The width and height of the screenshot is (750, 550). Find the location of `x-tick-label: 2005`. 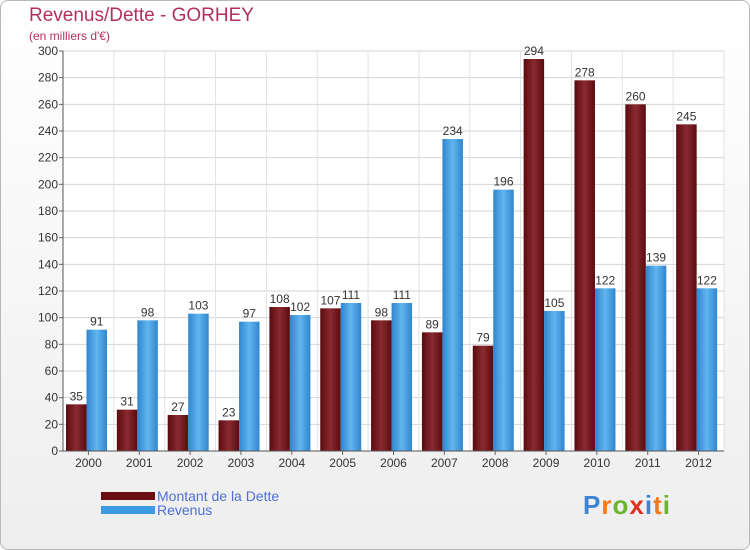

x-tick-label: 2005 is located at coordinates (342, 463).